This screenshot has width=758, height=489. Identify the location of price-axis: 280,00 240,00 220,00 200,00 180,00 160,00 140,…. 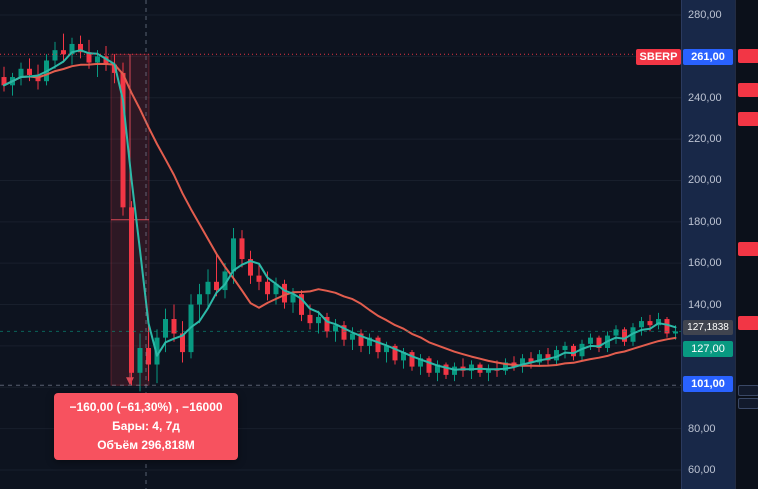
(708, 244).